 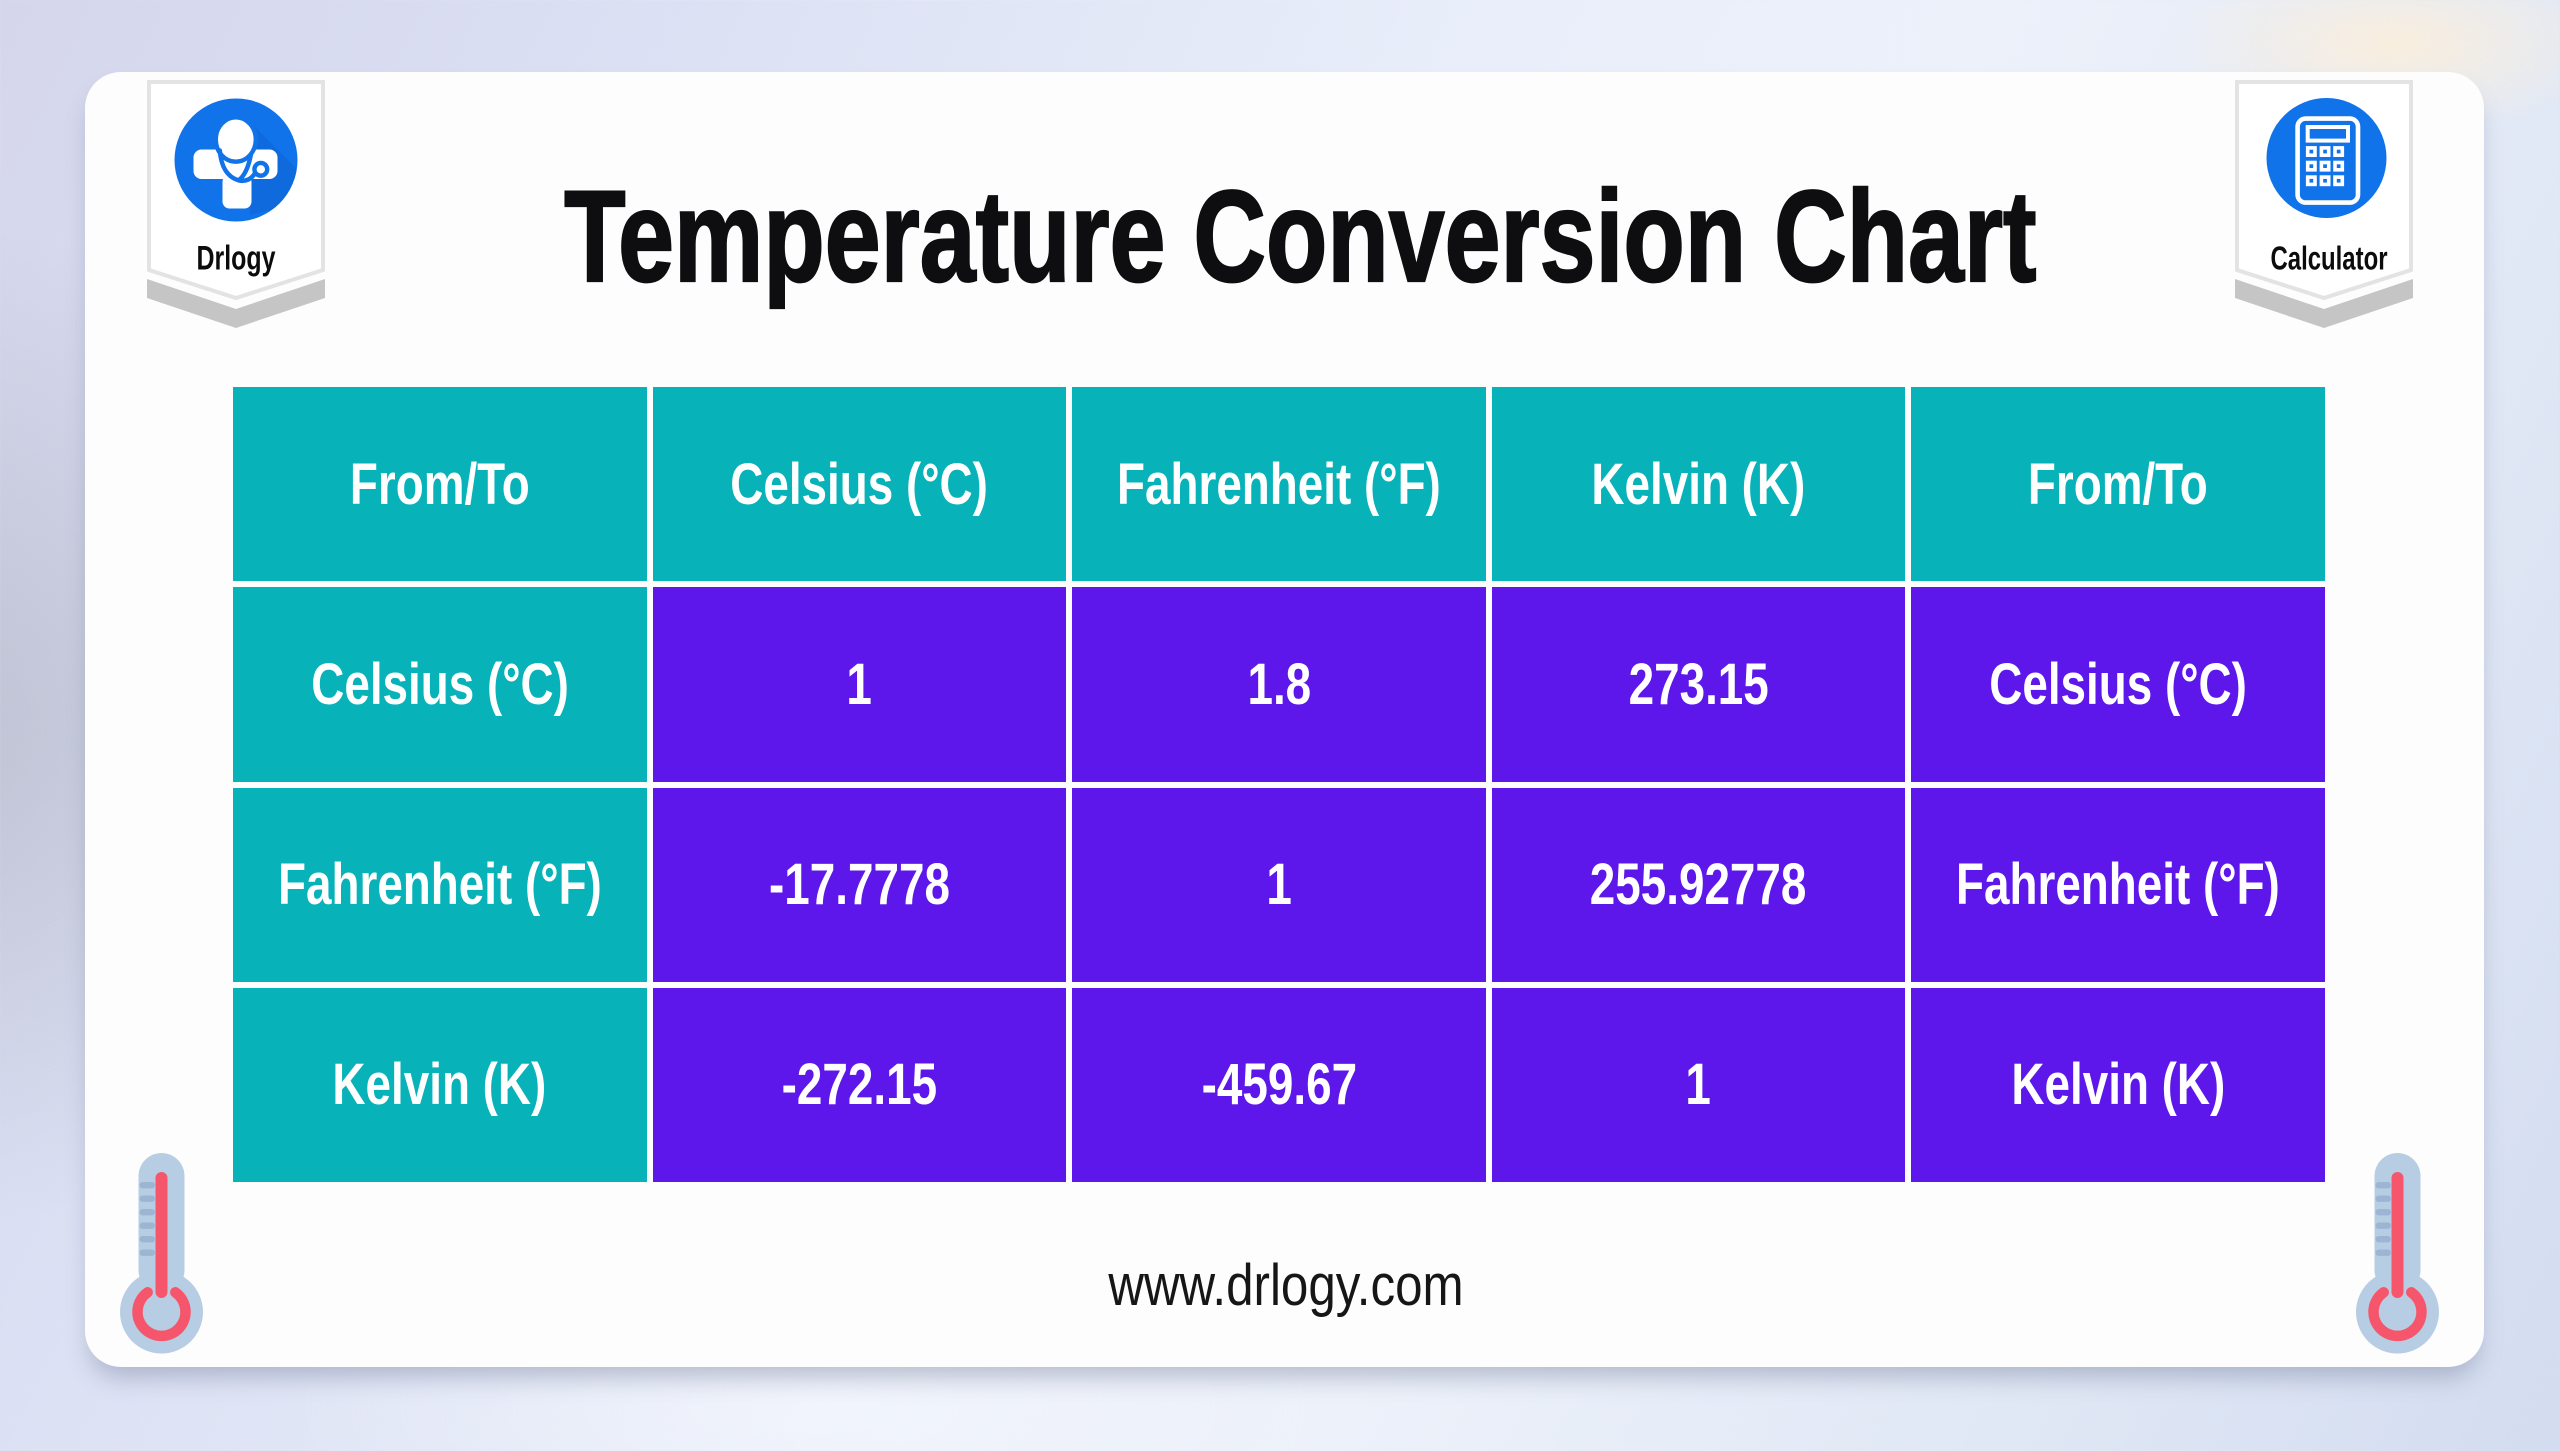 What do you see at coordinates (236, 259) in the screenshot?
I see `svg-text: Drlogy` at bounding box center [236, 259].